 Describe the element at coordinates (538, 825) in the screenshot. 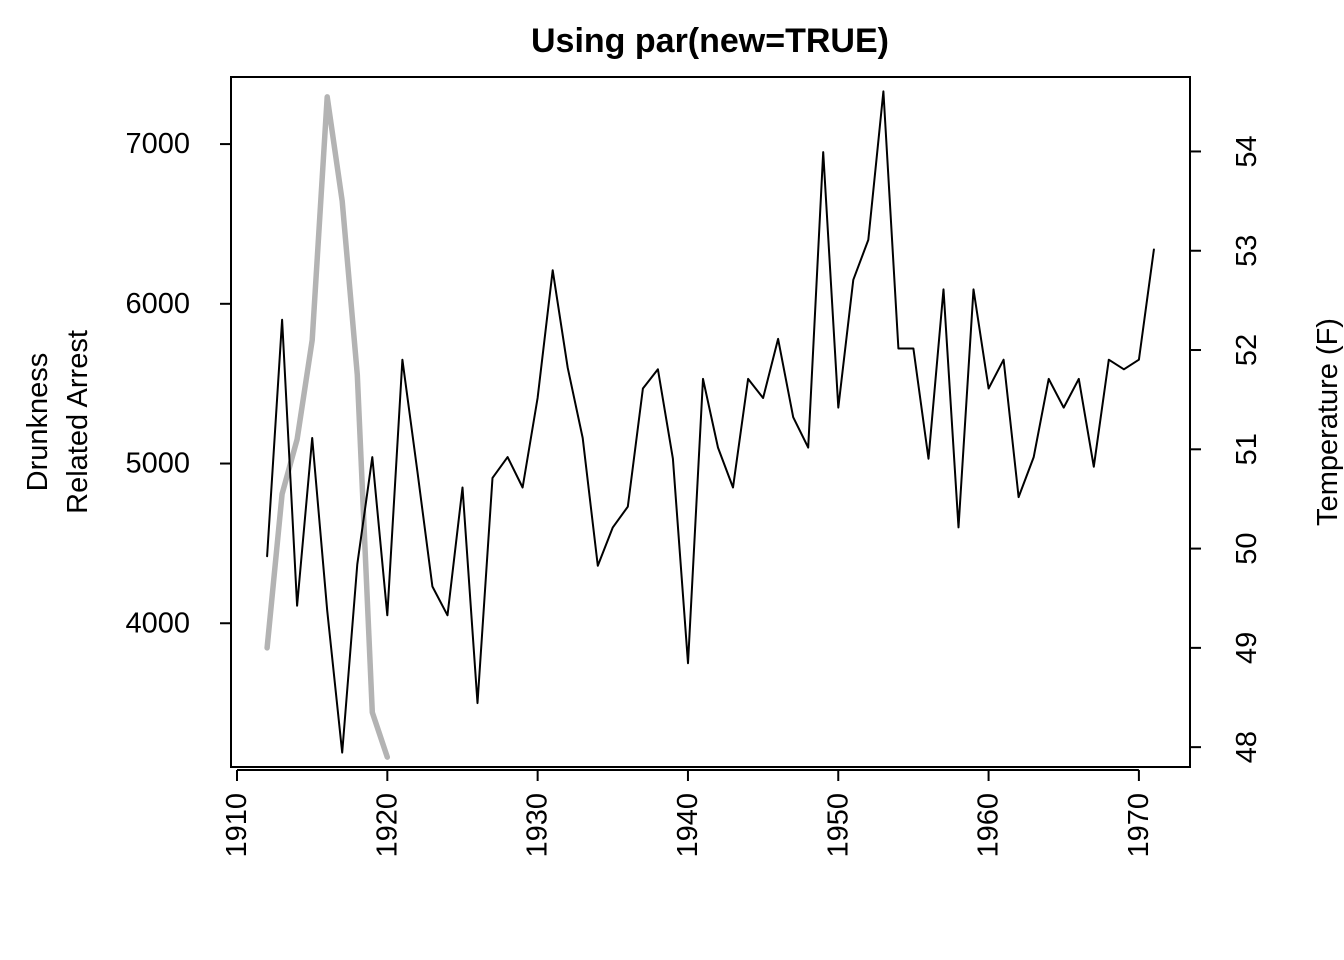

I see `x-tick-label: 1930` at that location.